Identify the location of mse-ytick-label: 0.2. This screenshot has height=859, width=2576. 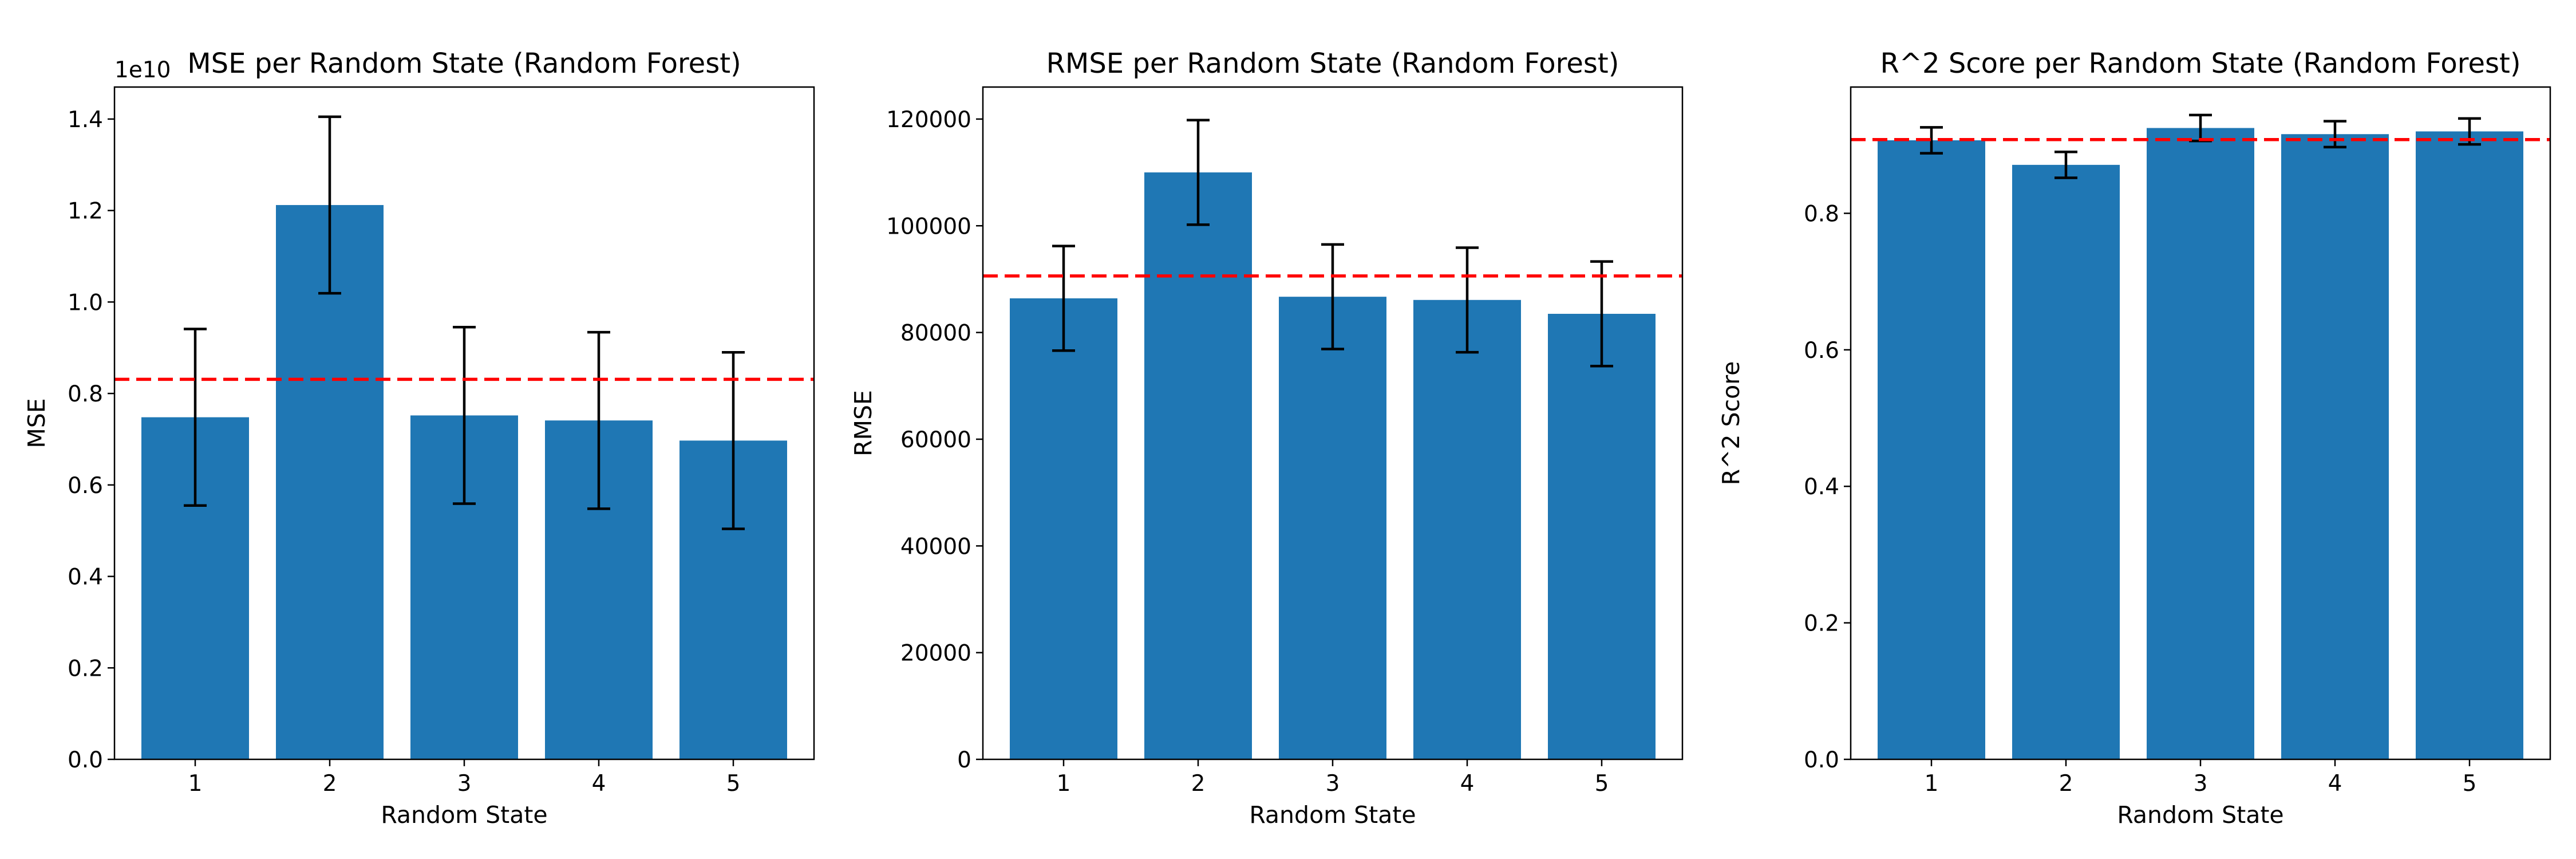
(85, 668).